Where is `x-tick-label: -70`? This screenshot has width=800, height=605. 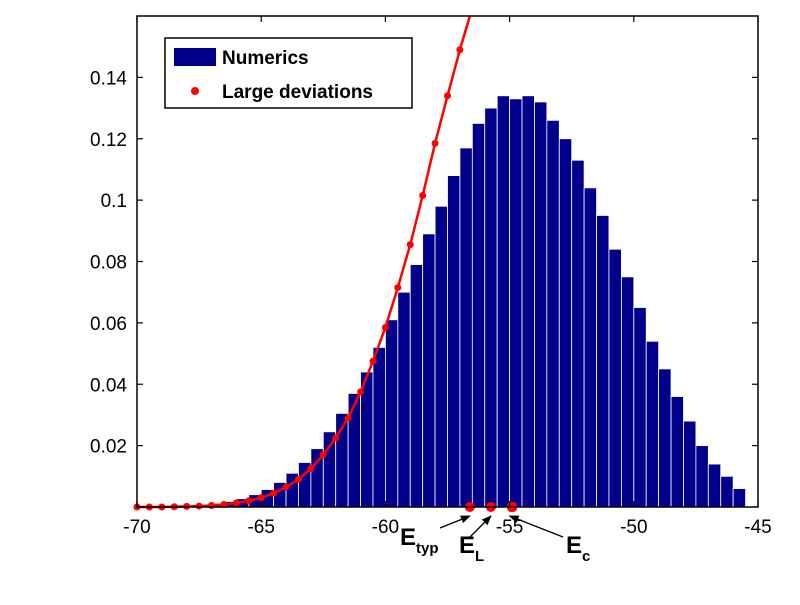
x-tick-label: -70 is located at coordinates (136, 527).